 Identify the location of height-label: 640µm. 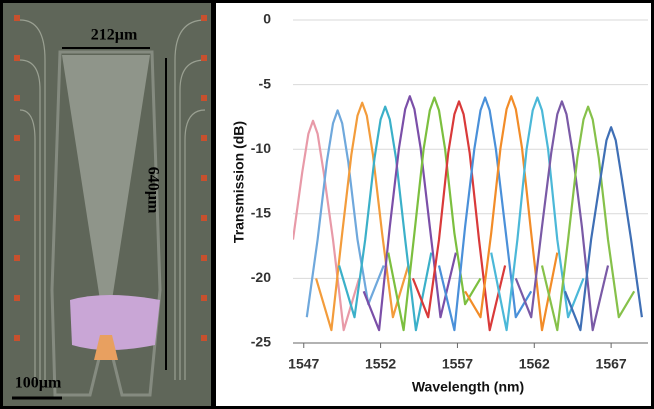
(152, 190).